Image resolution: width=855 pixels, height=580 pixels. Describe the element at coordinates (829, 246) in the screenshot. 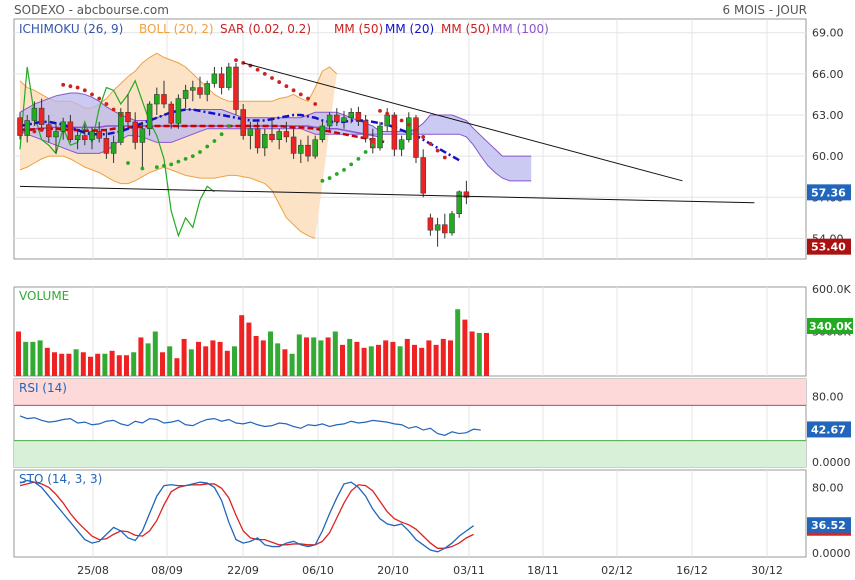

I see `low-price-badge` at that location.